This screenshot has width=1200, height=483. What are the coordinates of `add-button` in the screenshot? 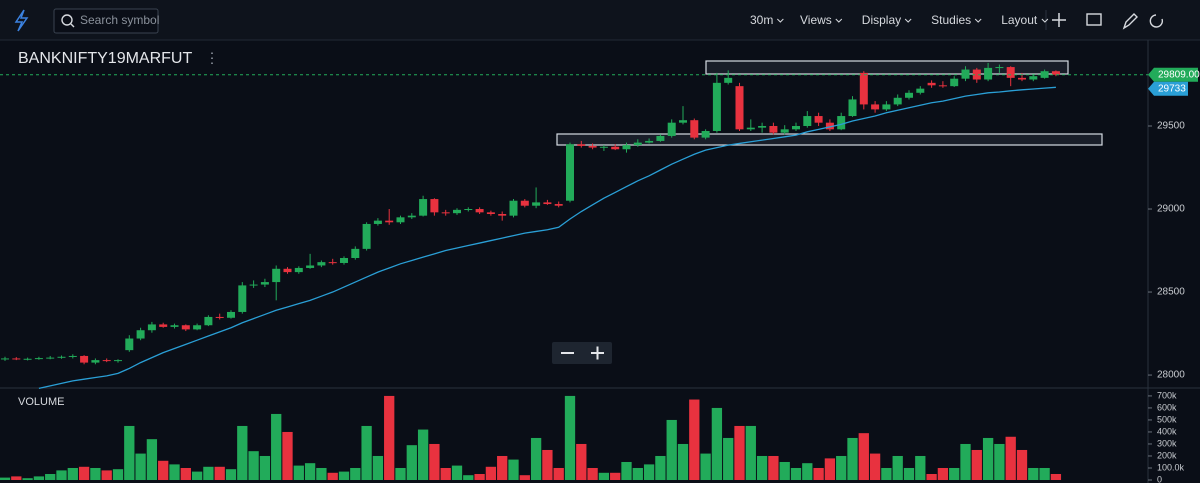 It's located at (1059, 20).